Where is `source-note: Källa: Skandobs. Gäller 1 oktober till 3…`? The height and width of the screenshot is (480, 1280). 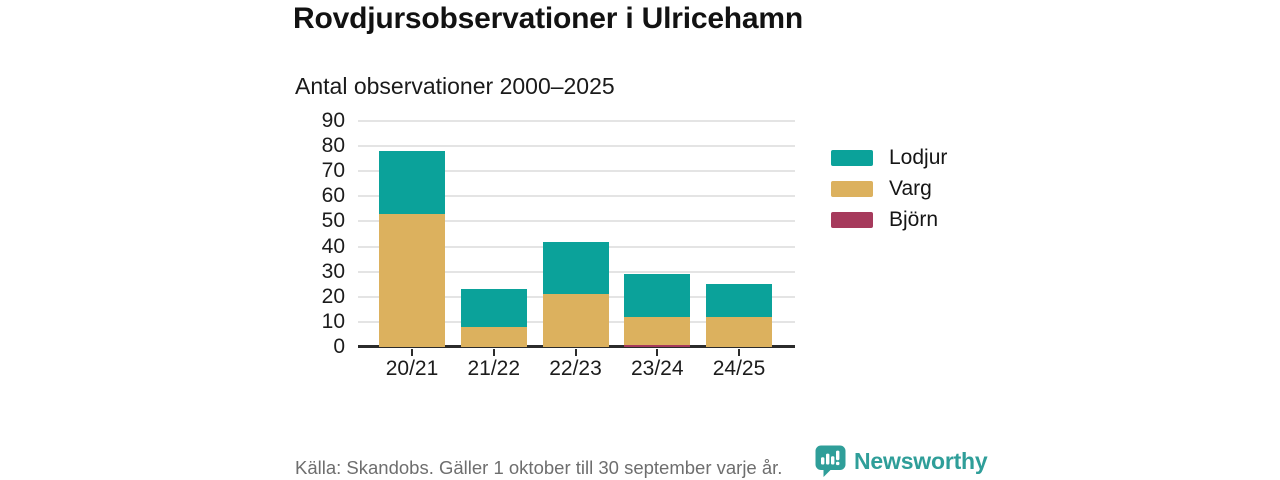 source-note: Källa: Skandobs. Gäller 1 oktober till 3… is located at coordinates (539, 467).